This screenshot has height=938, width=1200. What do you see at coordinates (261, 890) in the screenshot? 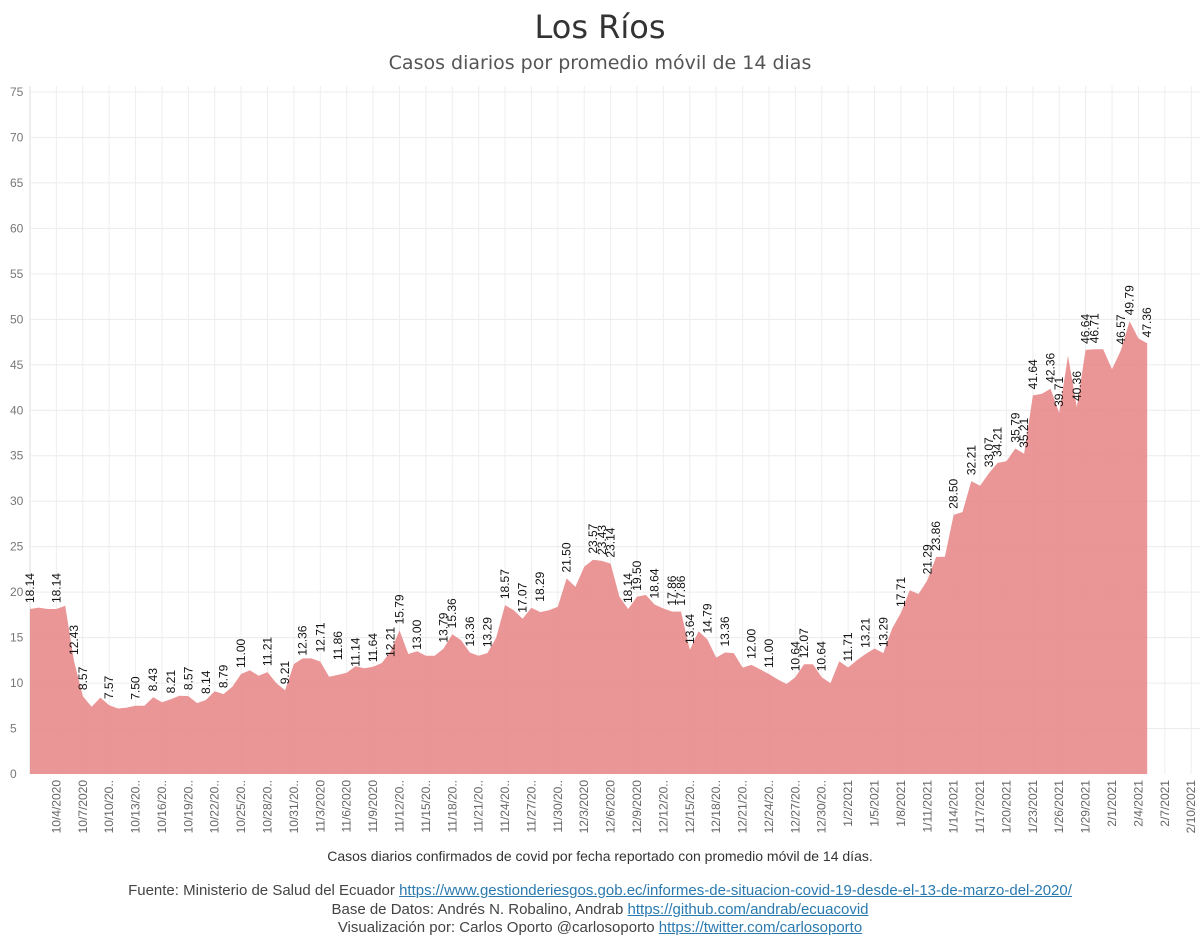
I see `source-label: Fuente: Ministerio de Salud del Ecuador` at bounding box center [261, 890].